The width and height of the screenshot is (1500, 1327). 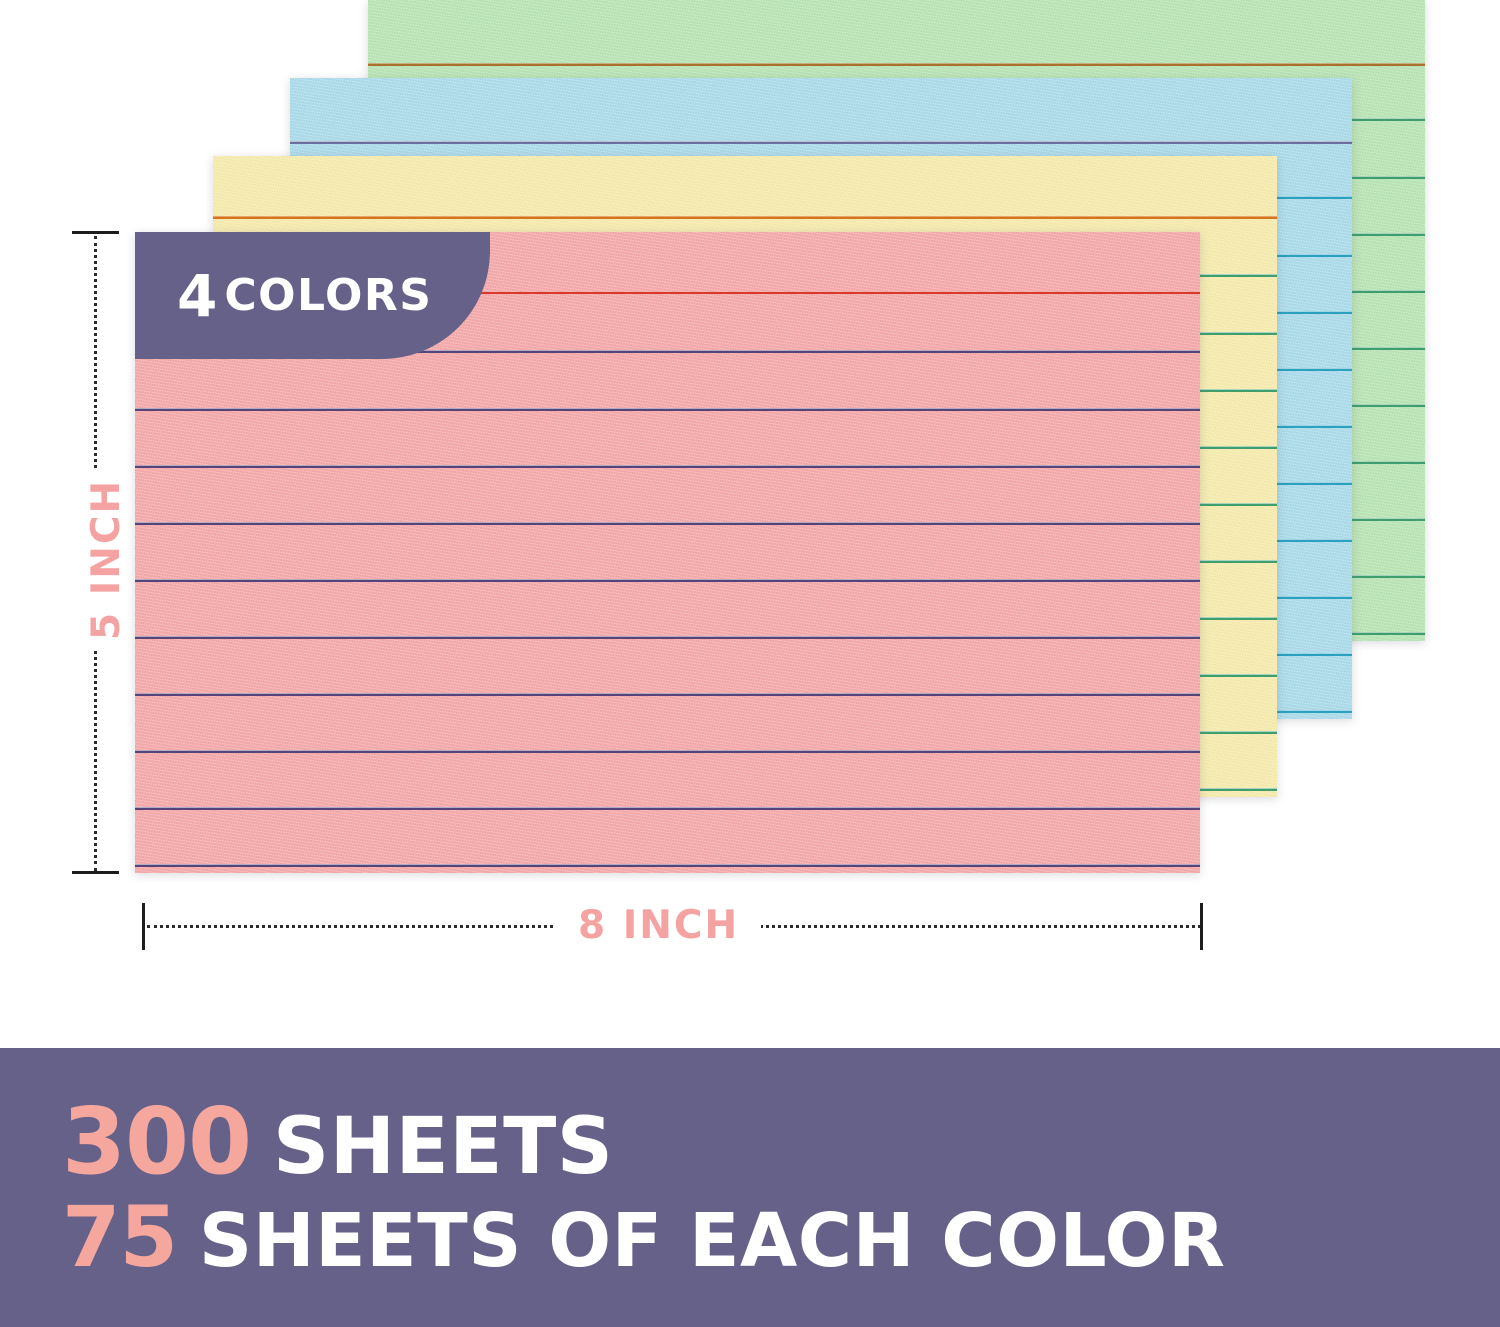 I want to click on dimension-cap-left, so click(x=143, y=926).